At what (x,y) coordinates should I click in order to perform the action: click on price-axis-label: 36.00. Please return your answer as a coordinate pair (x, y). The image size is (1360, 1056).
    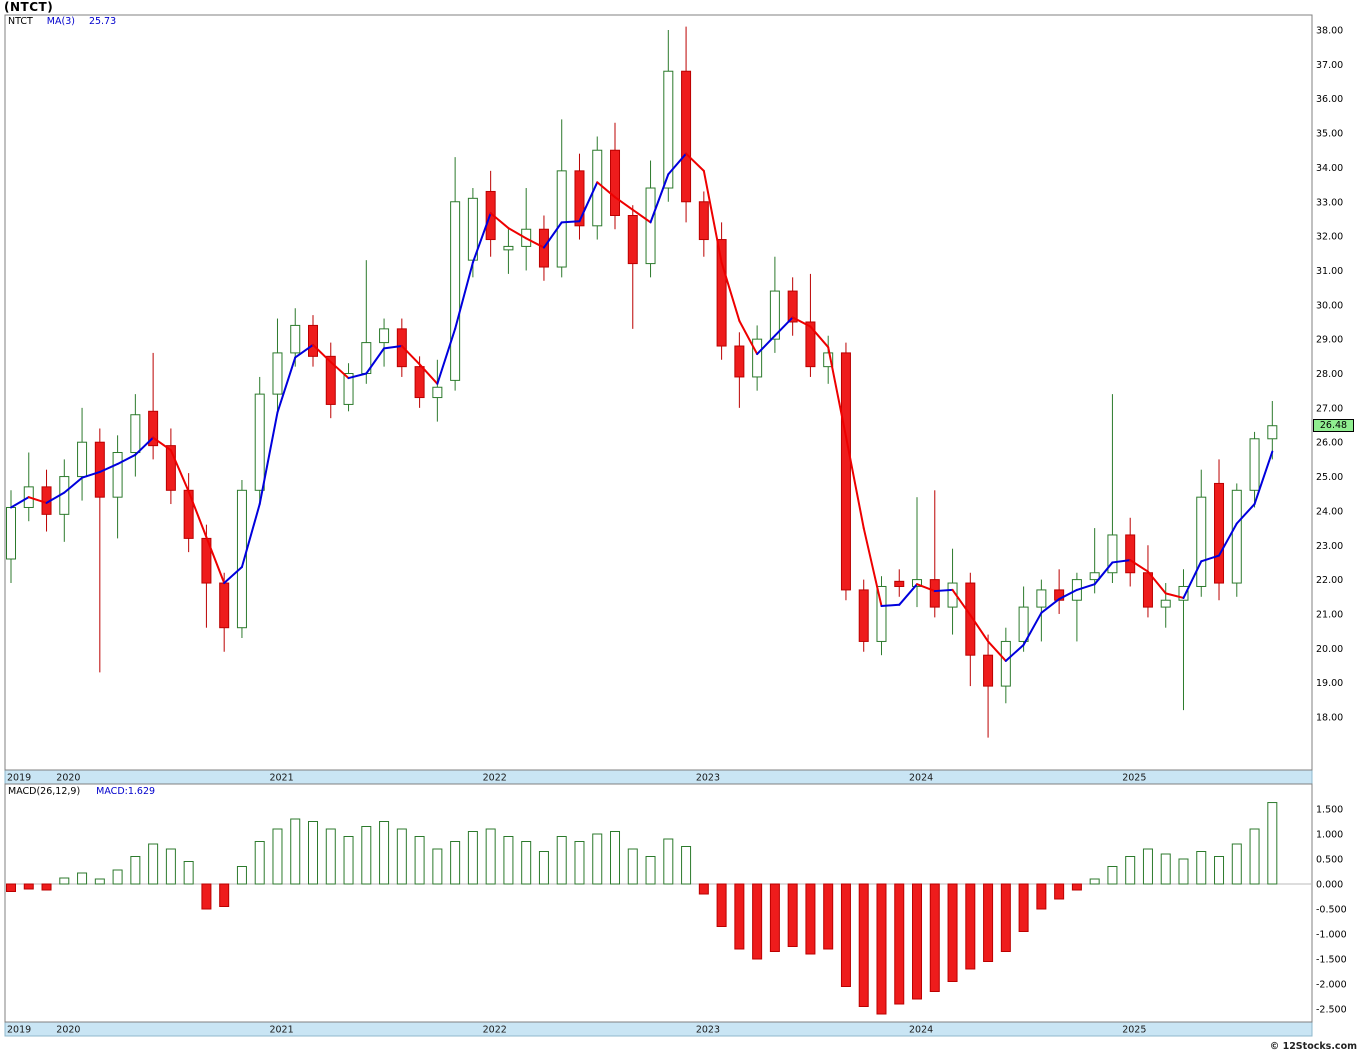
    Looking at the image, I should click on (1329, 99).